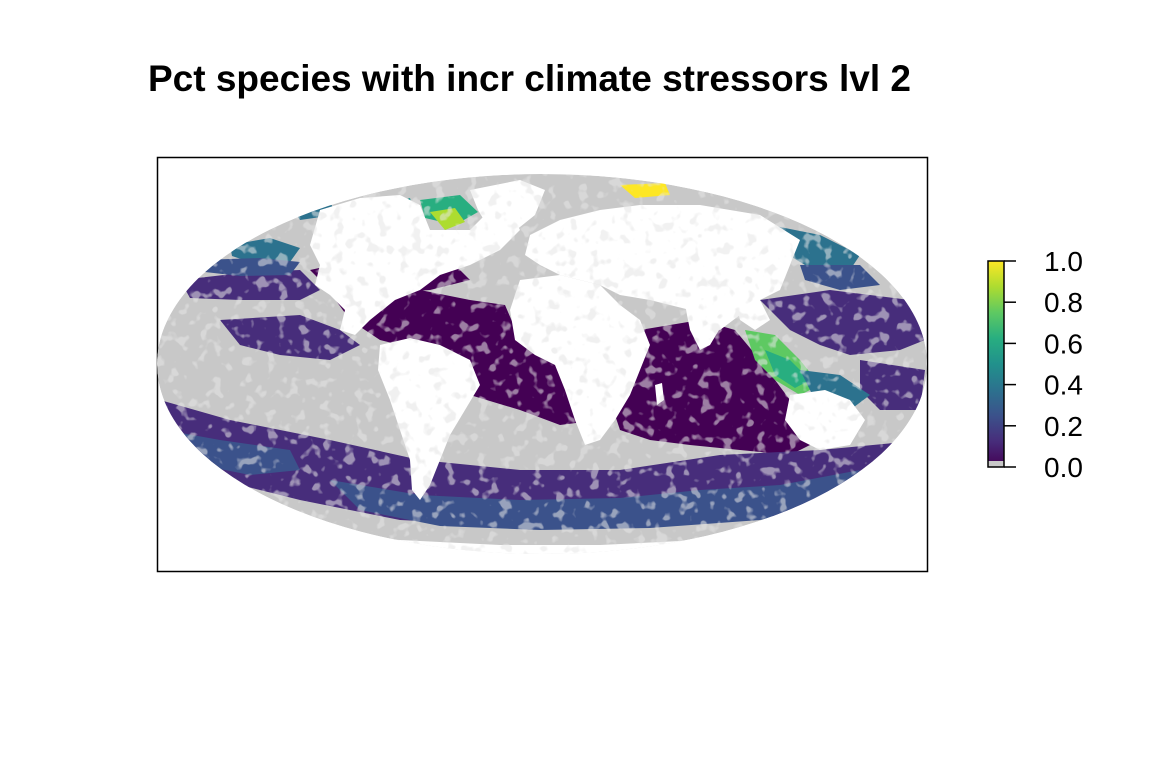  Describe the element at coordinates (1043, 364) in the screenshot. I see `legend-ticks: 1.0 0.8 0.6 0.4 0.2 0.0` at that location.